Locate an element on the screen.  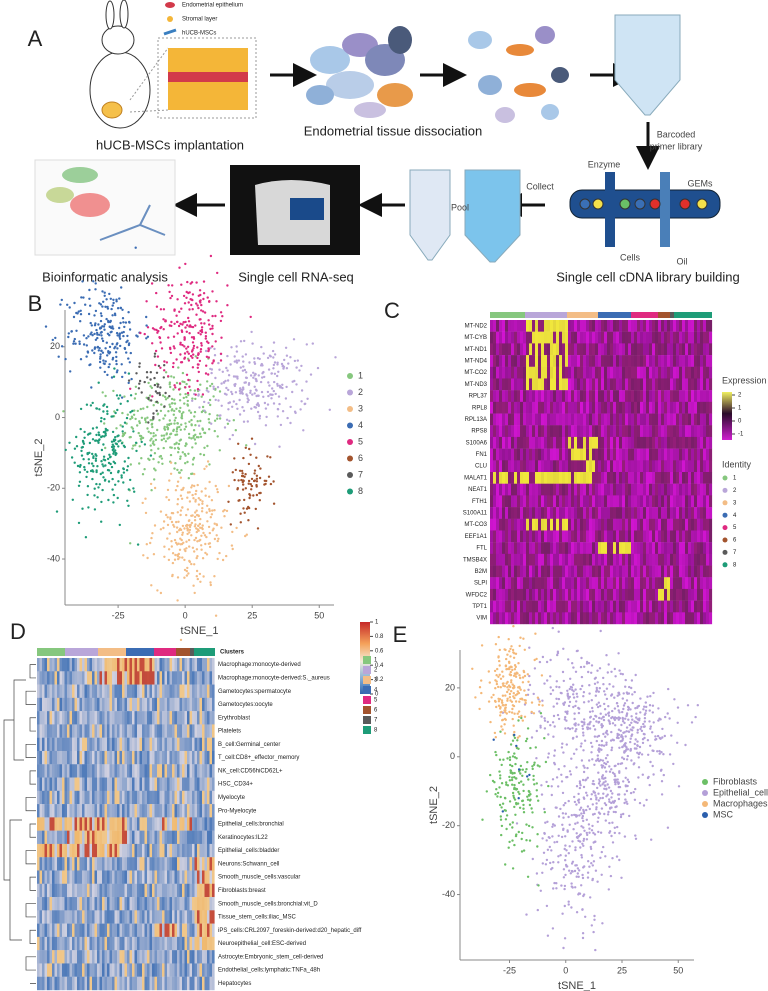
label: -25 is located at coordinates (118, 615).